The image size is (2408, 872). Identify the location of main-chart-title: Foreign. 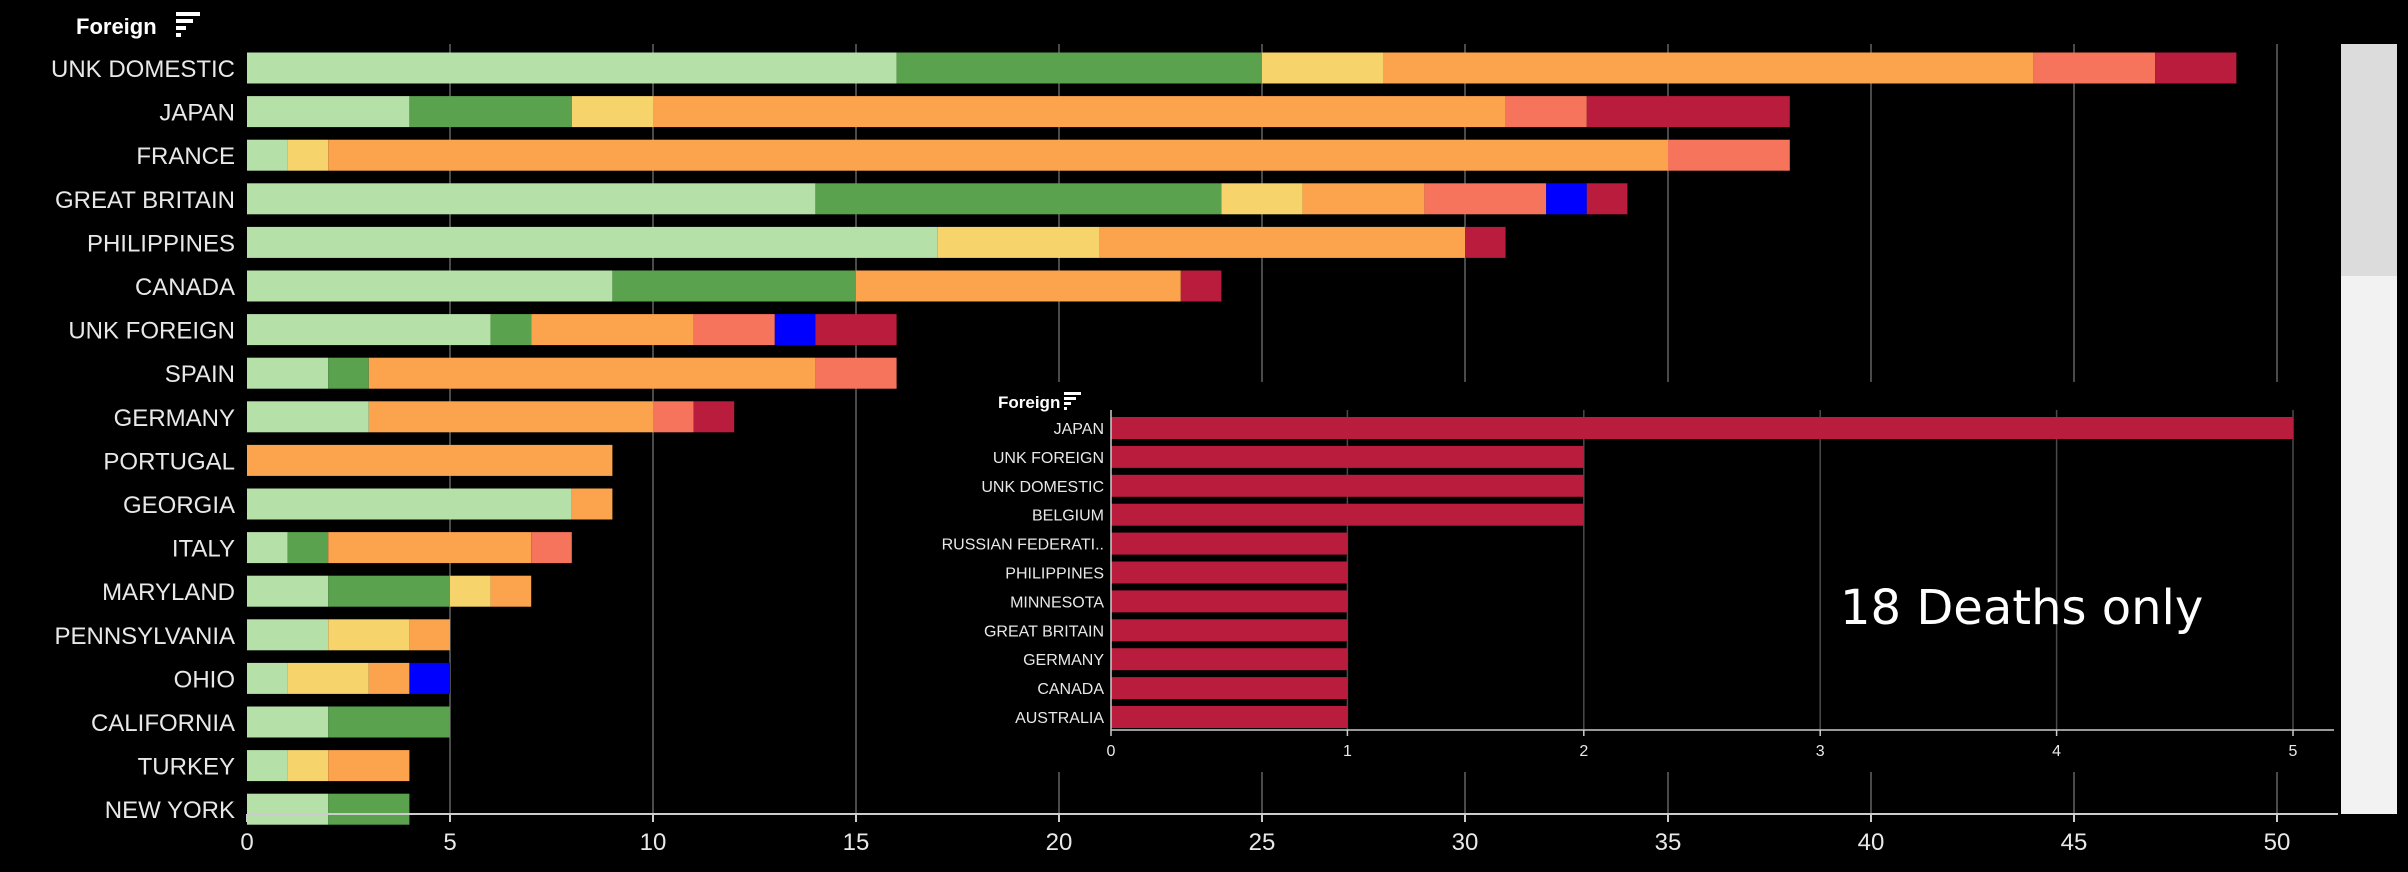
(116, 26).